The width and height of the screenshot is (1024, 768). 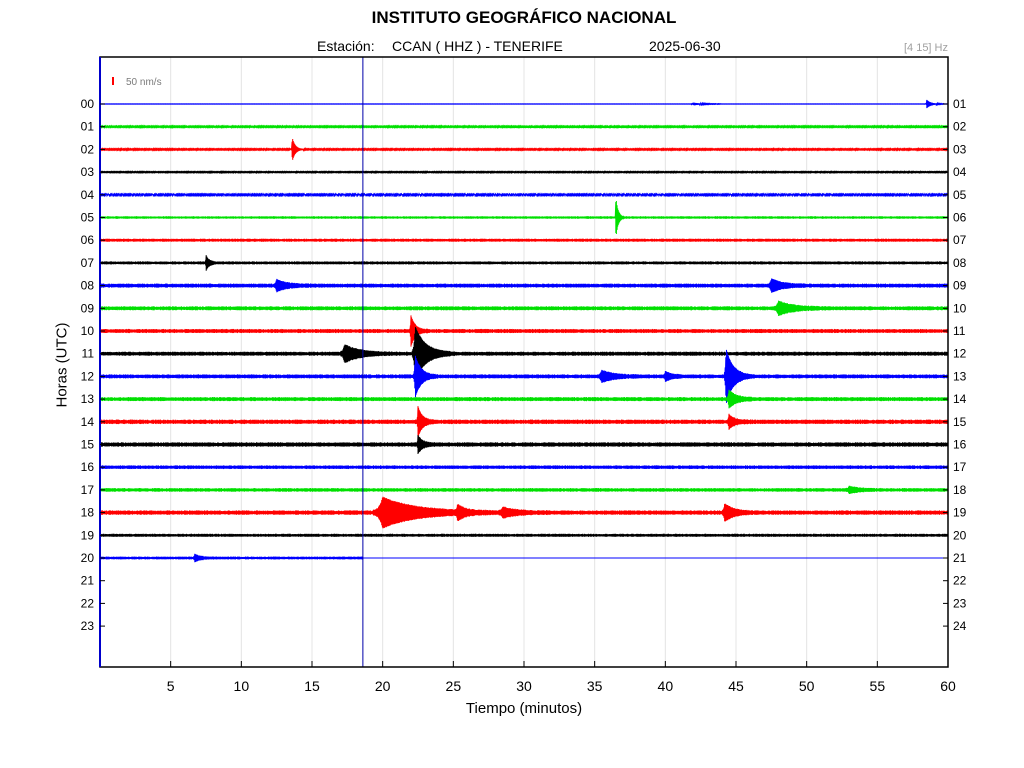 I want to click on left-hour-label-00: 00, so click(x=88, y=104).